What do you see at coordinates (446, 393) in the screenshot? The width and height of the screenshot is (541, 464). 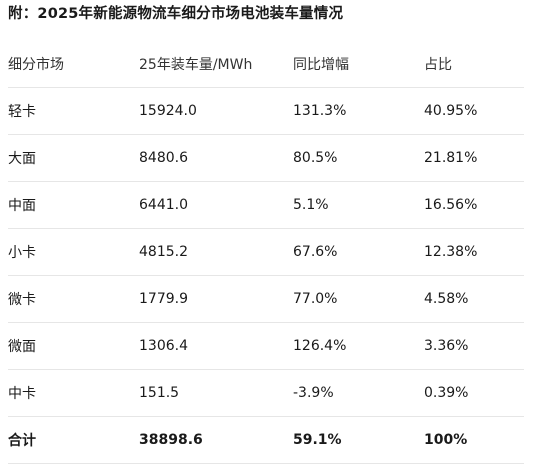 I see `cell-share: 0.39%` at bounding box center [446, 393].